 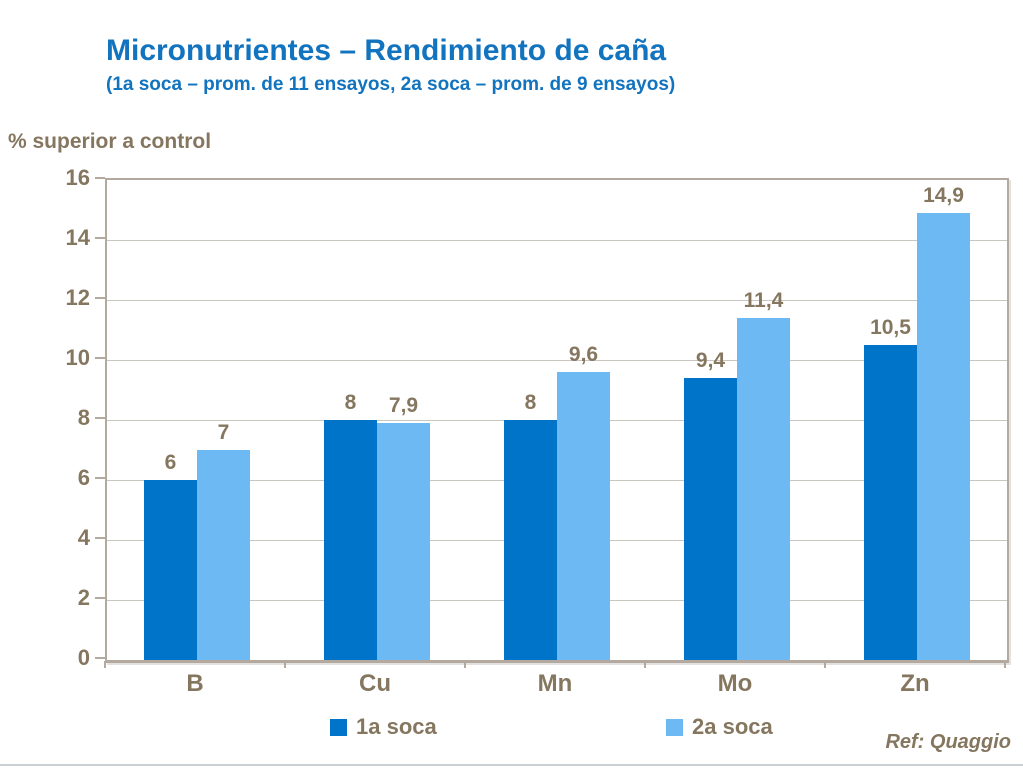 I want to click on x-category-label-Zn: Zn, so click(x=915, y=683).